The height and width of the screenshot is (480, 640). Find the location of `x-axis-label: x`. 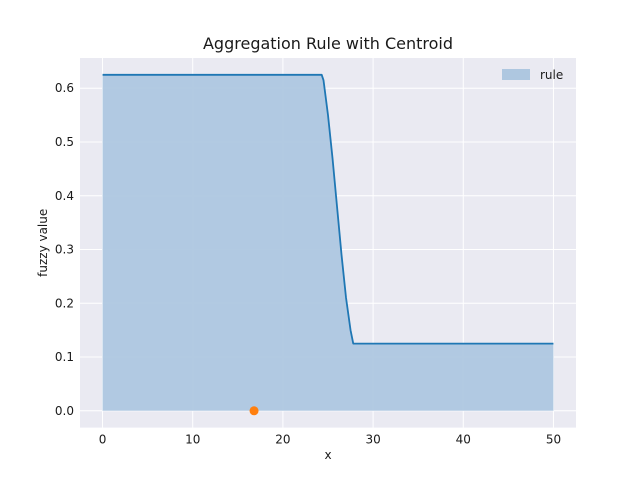

x-axis-label: x is located at coordinates (327, 455).